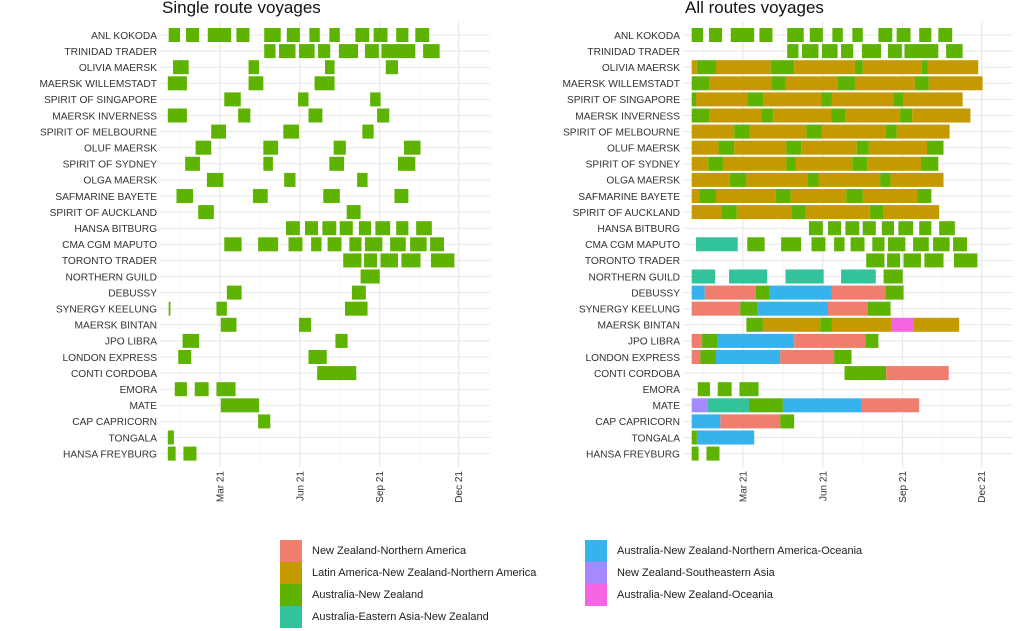  I want to click on legend-label: New Zealand-Northern America, so click(389, 551).